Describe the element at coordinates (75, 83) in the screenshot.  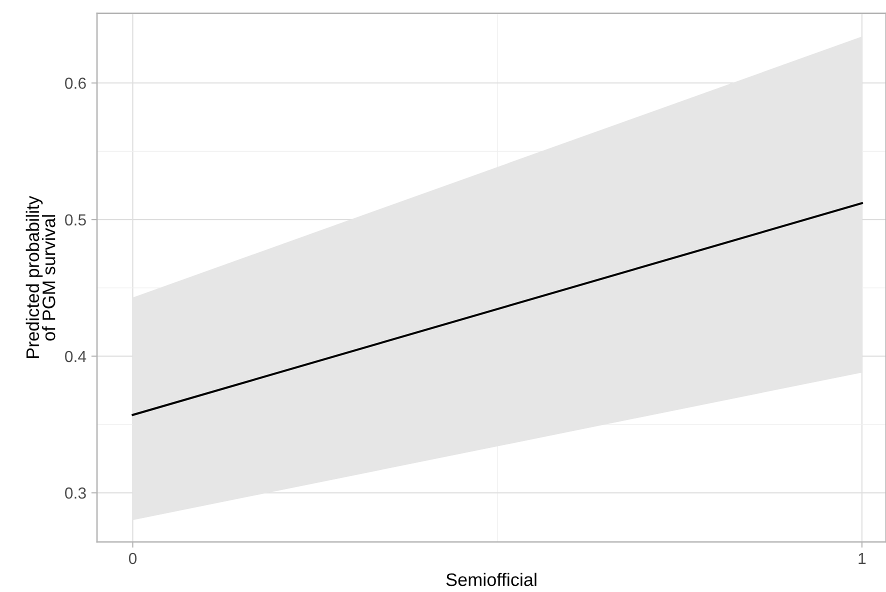
I see `y-tick-label: 0.6` at that location.